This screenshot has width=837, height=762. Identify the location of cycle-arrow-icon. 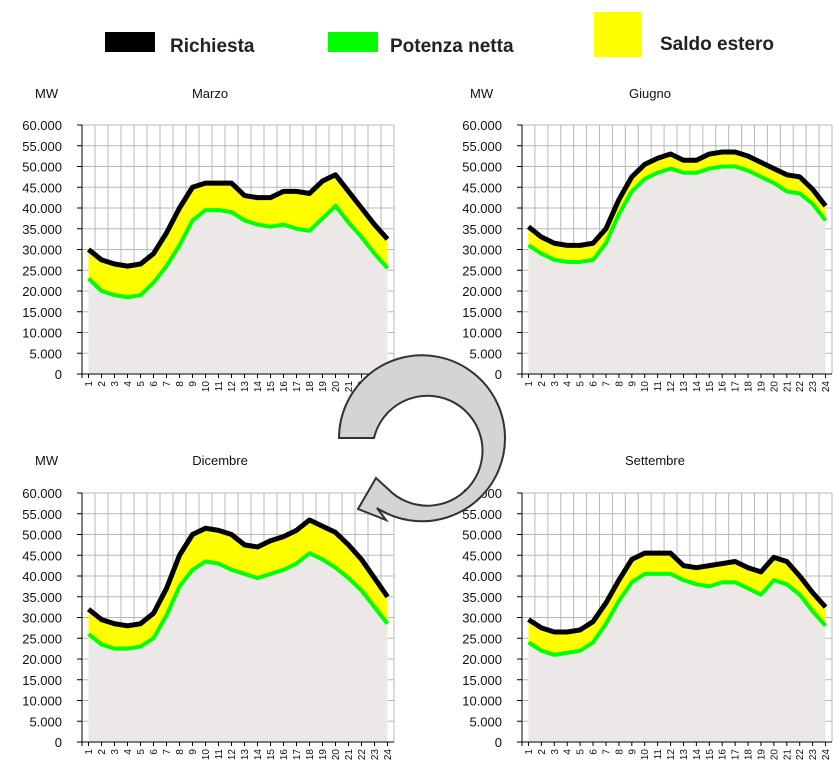
(421, 438).